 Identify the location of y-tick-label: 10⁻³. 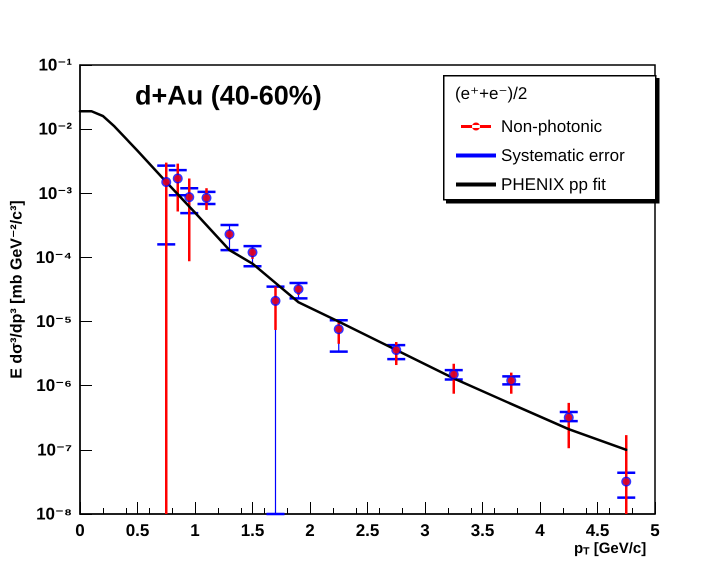
(55, 193).